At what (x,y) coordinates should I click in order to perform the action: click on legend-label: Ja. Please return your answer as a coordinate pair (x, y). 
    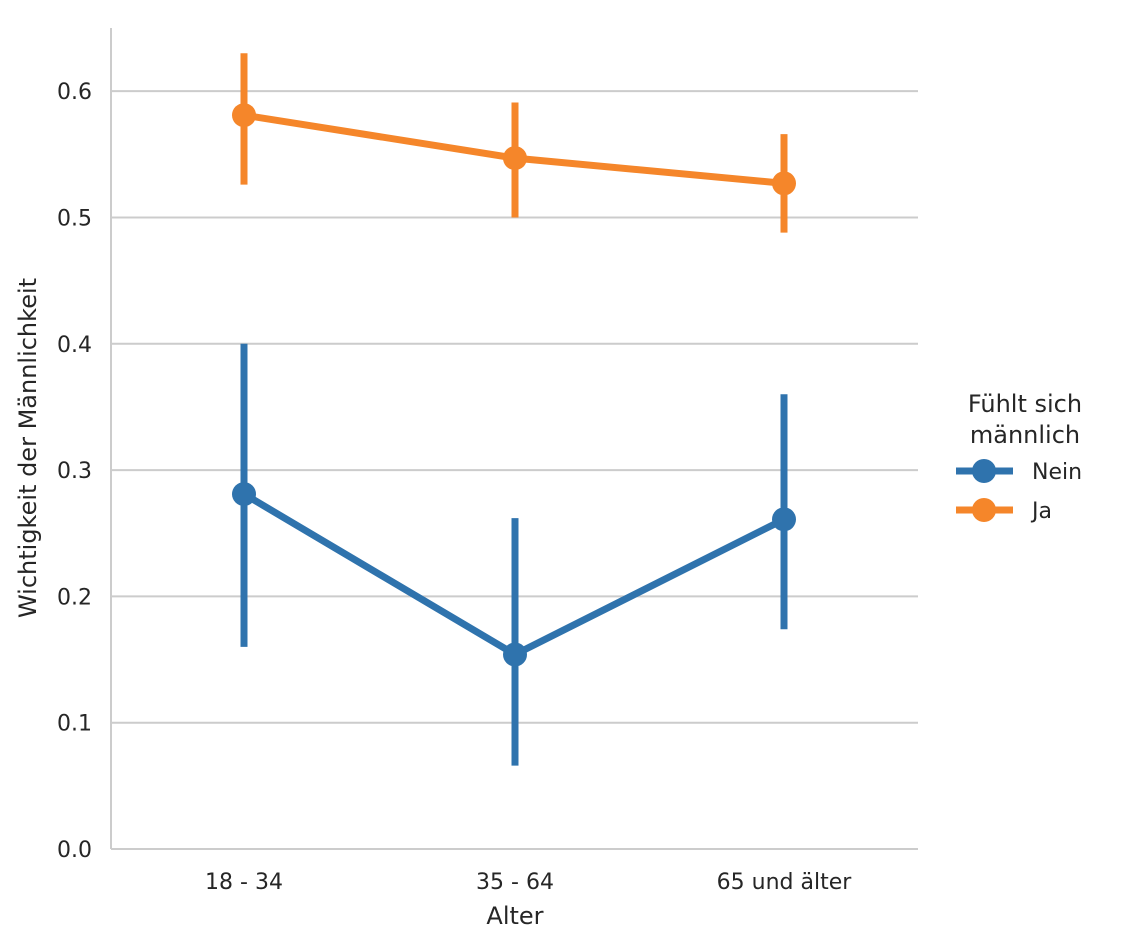
    Looking at the image, I should click on (1041, 511).